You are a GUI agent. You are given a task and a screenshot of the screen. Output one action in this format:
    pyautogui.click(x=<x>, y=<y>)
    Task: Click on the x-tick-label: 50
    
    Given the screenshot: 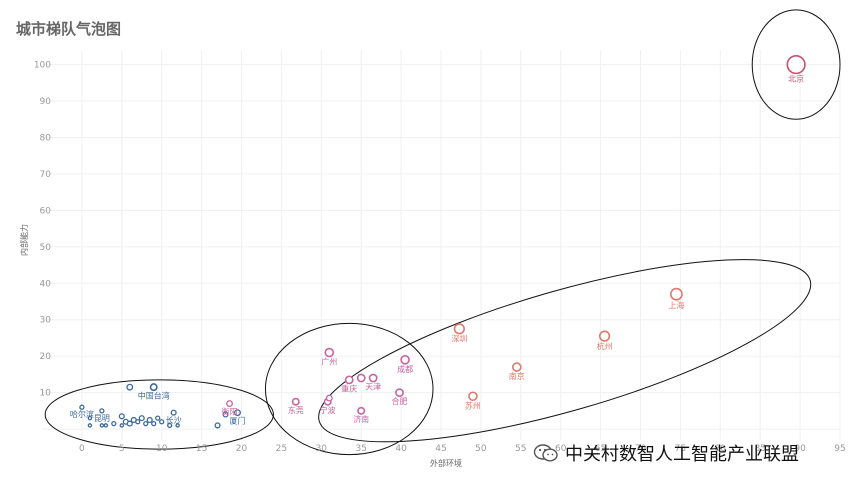 What is the action you would take?
    pyautogui.click(x=481, y=449)
    